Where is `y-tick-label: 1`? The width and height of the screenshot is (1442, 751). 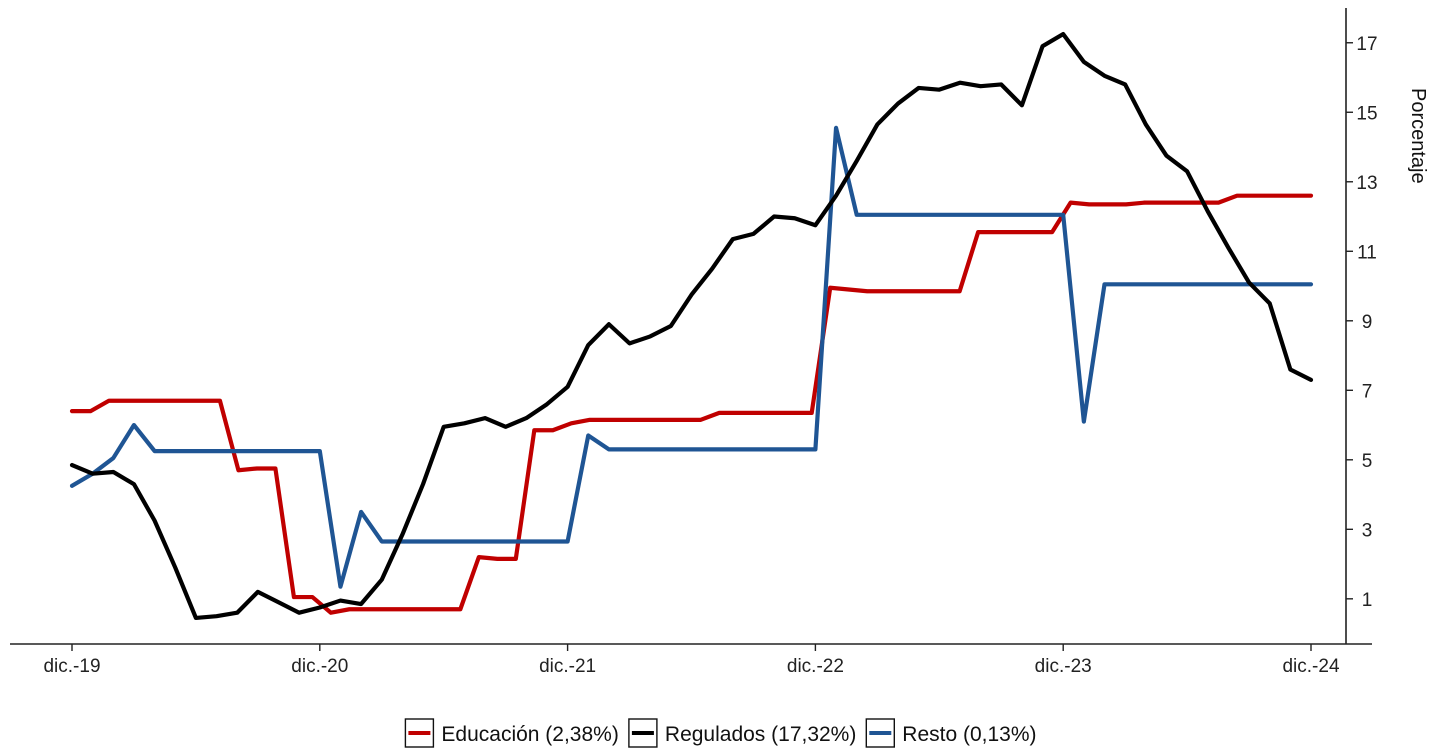 y-tick-label: 1 is located at coordinates (1367, 600).